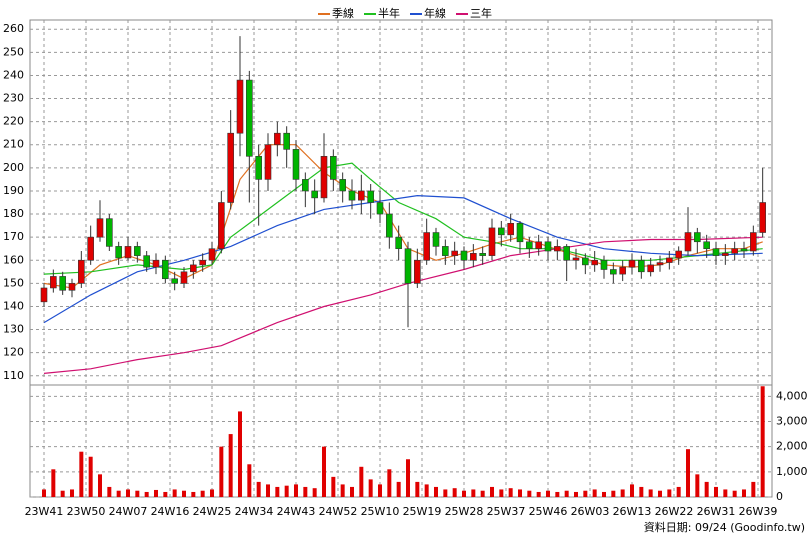  I want to click on legend-label: 季線, so click(343, 13).